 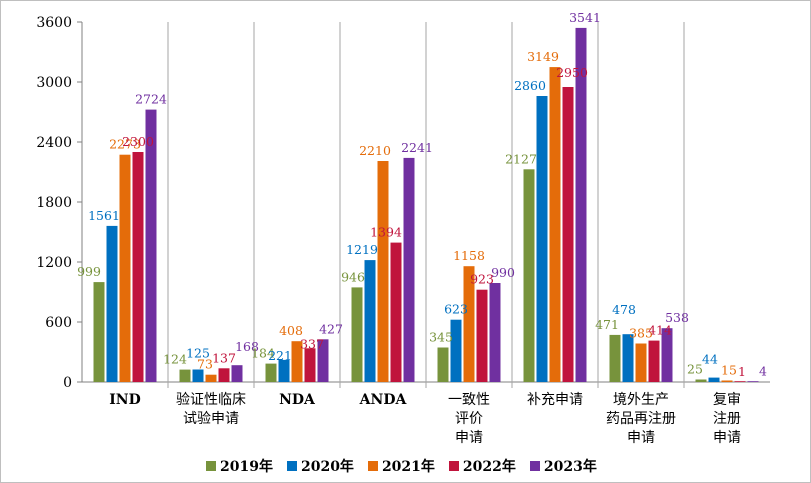 I want to click on data-label: 999, so click(x=89, y=271).